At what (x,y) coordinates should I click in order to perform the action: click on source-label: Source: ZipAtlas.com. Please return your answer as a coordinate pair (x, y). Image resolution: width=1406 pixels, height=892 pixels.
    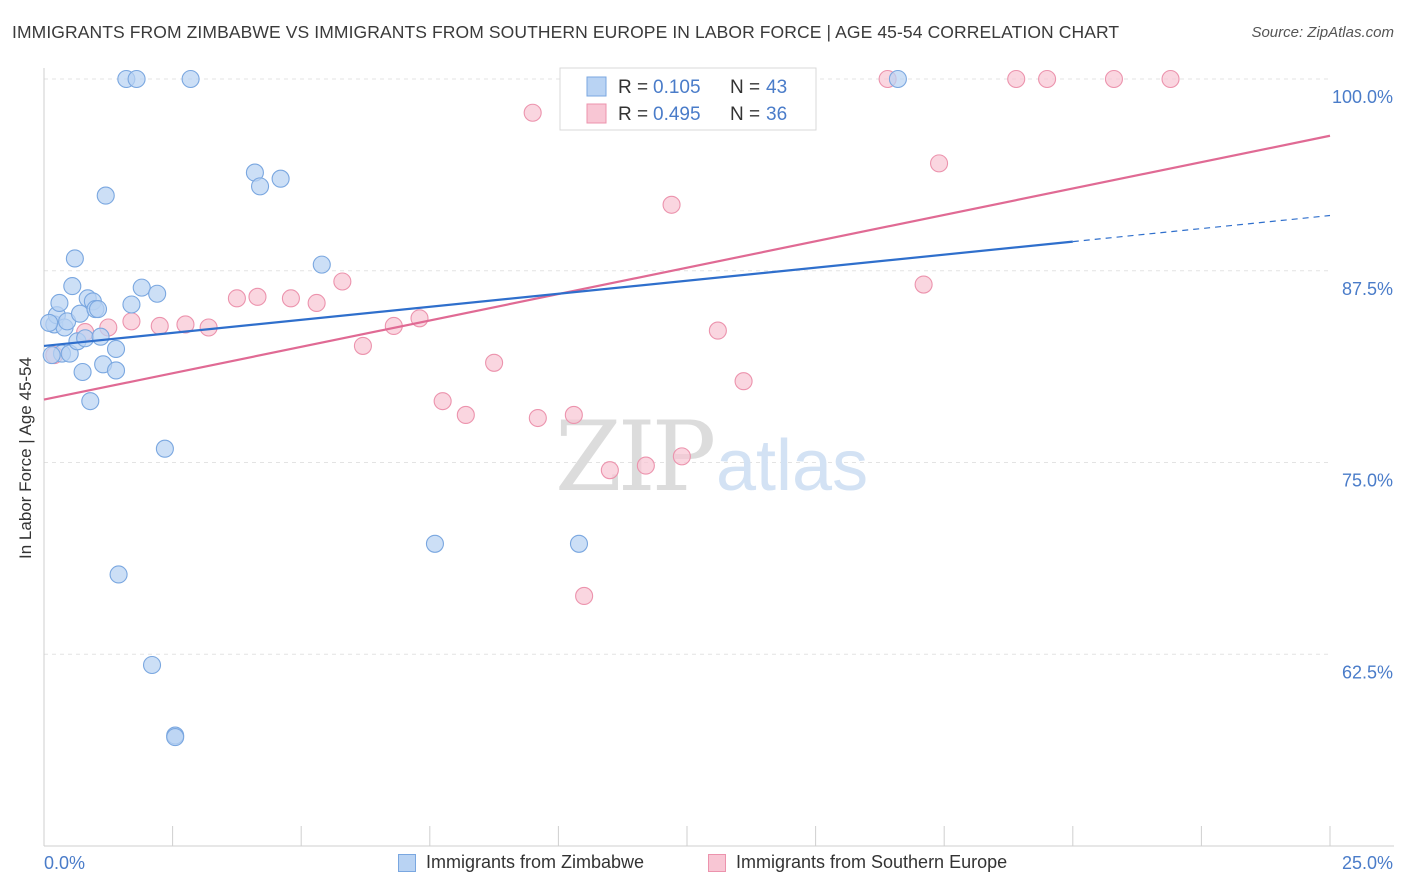
    Looking at the image, I should click on (1322, 32).